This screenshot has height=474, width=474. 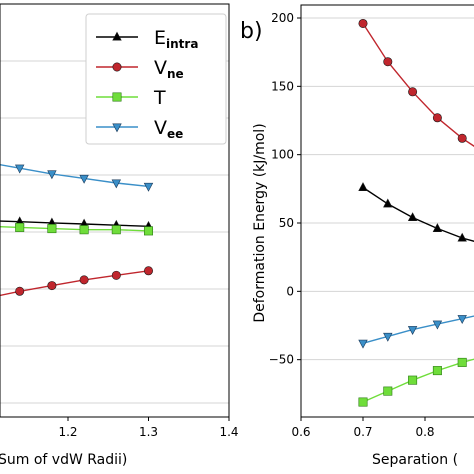 What do you see at coordinates (160, 128) in the screenshot?
I see `legend-label-vee-main: V` at bounding box center [160, 128].